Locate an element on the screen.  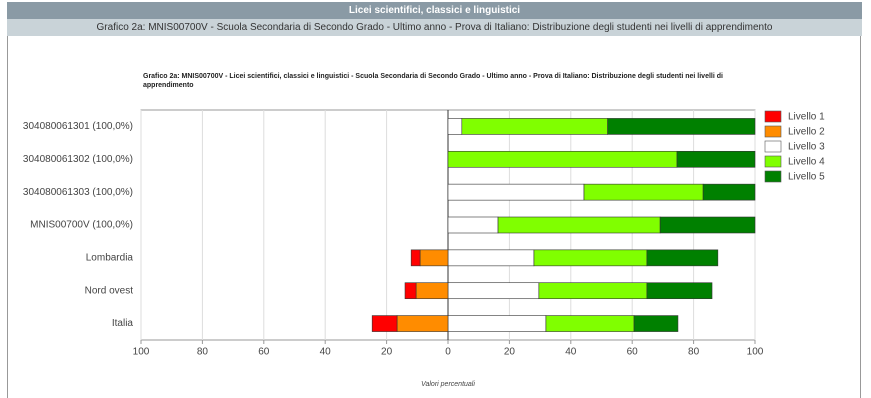
y-tick-label: MNIS00700V (100,0%) is located at coordinates (81, 225).